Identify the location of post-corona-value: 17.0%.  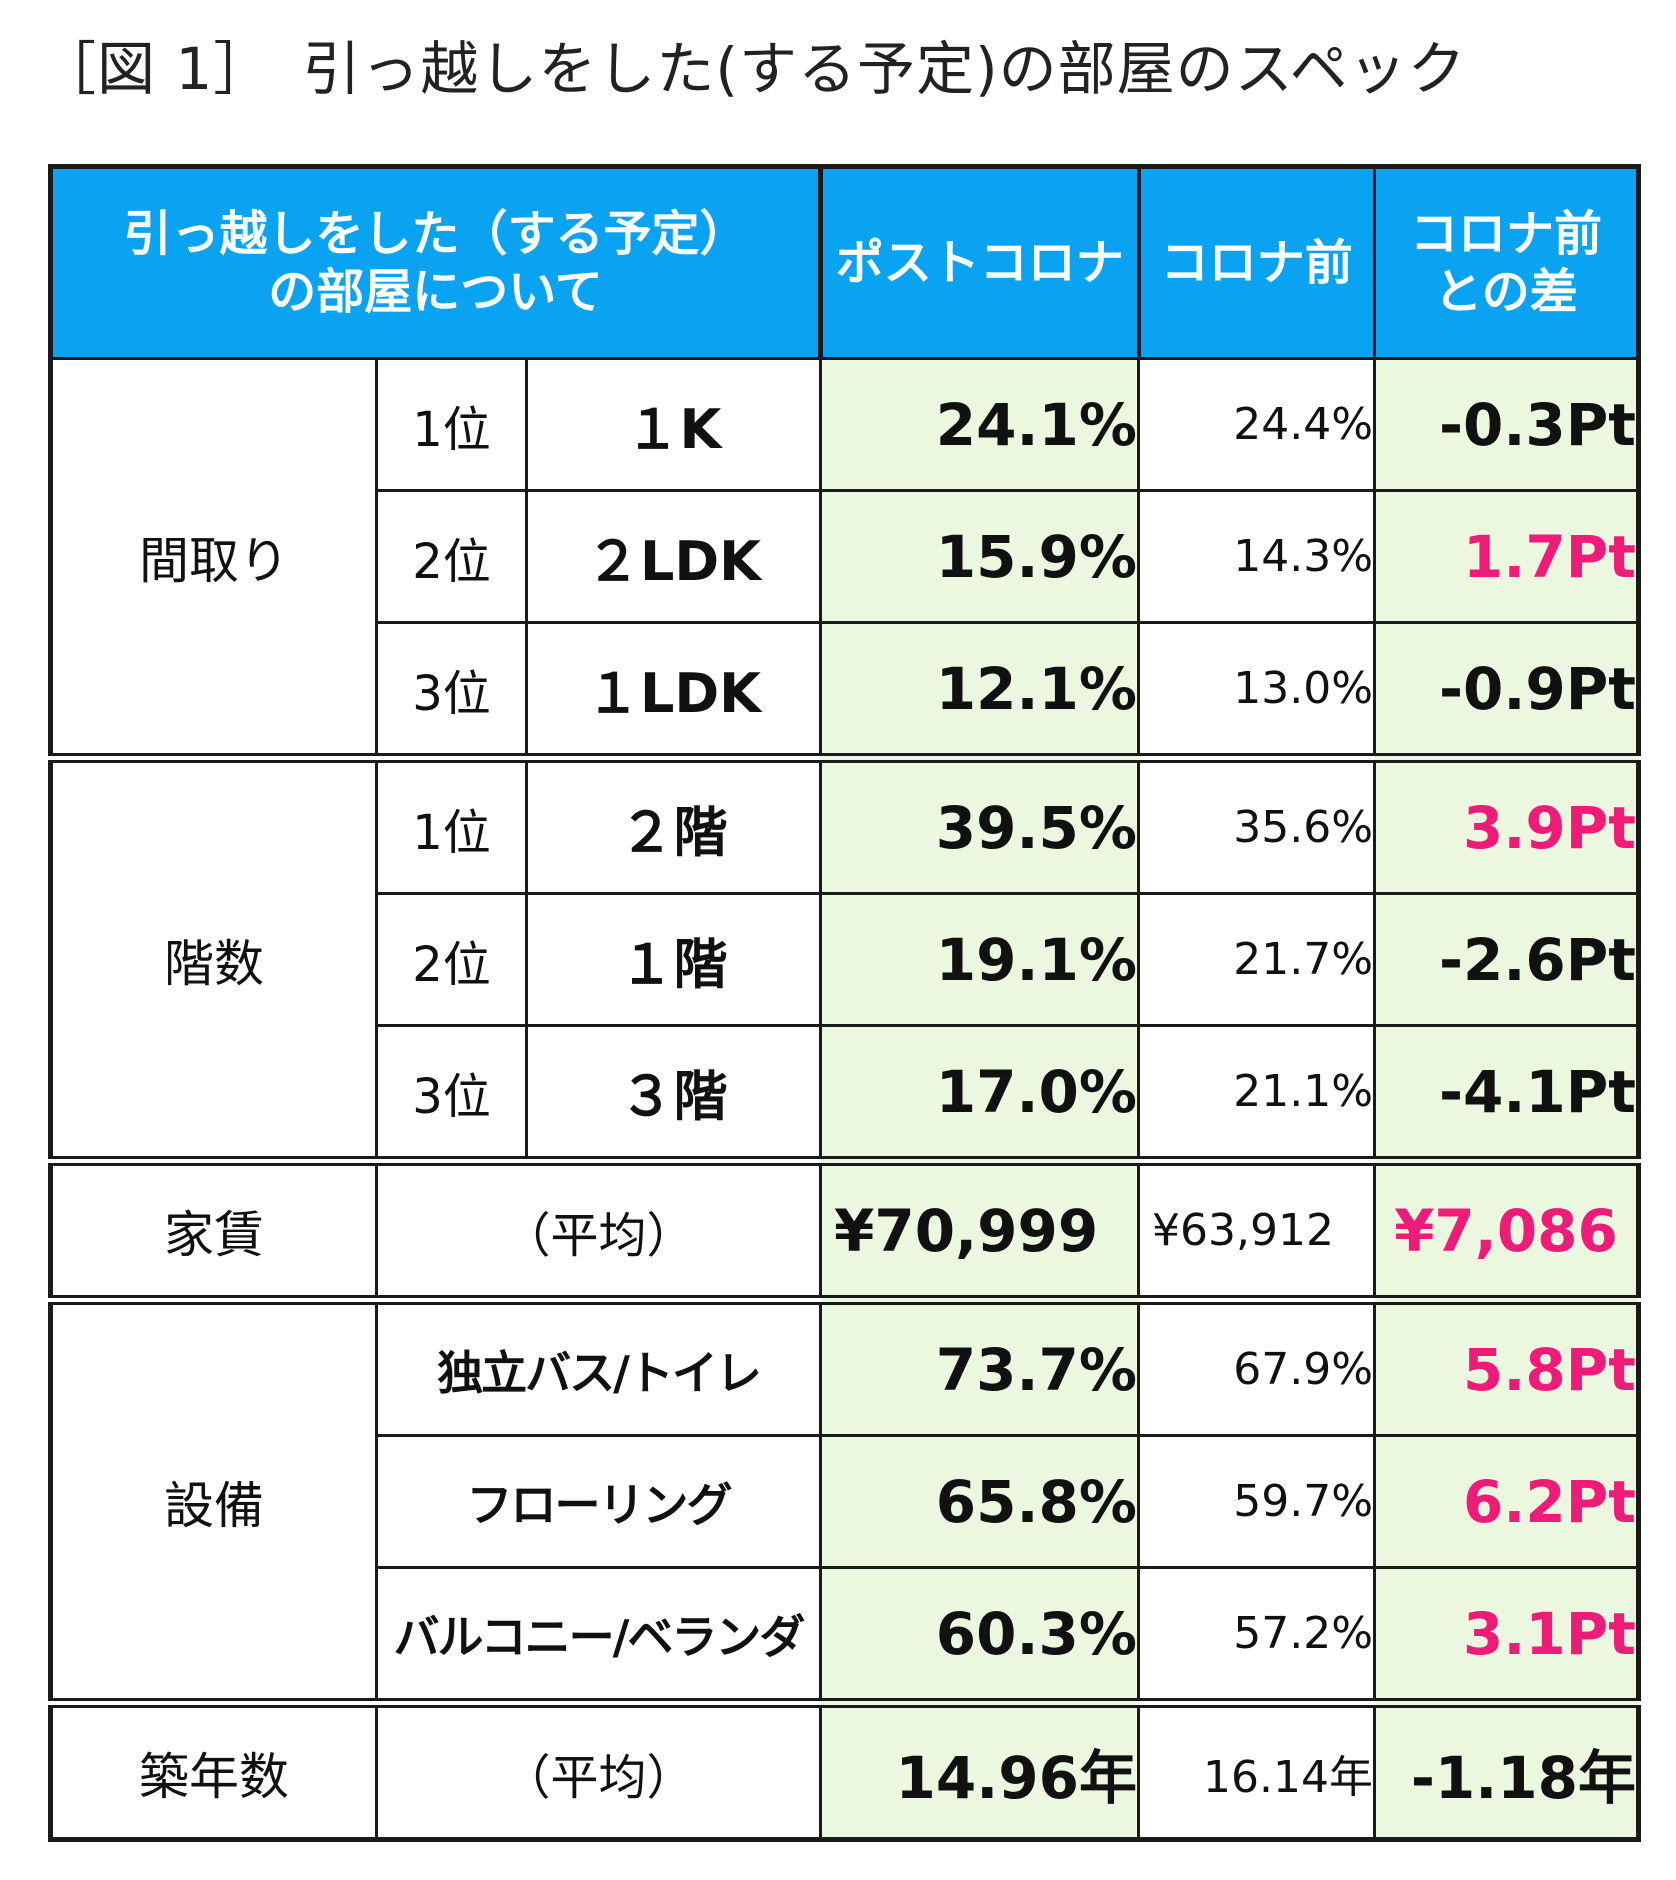
(979, 1093).